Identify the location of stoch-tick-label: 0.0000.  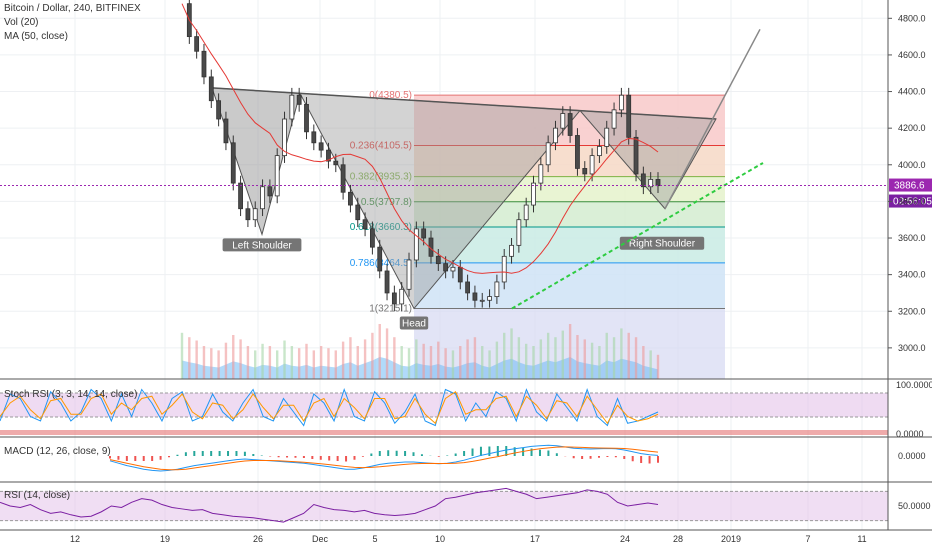
(910, 434).